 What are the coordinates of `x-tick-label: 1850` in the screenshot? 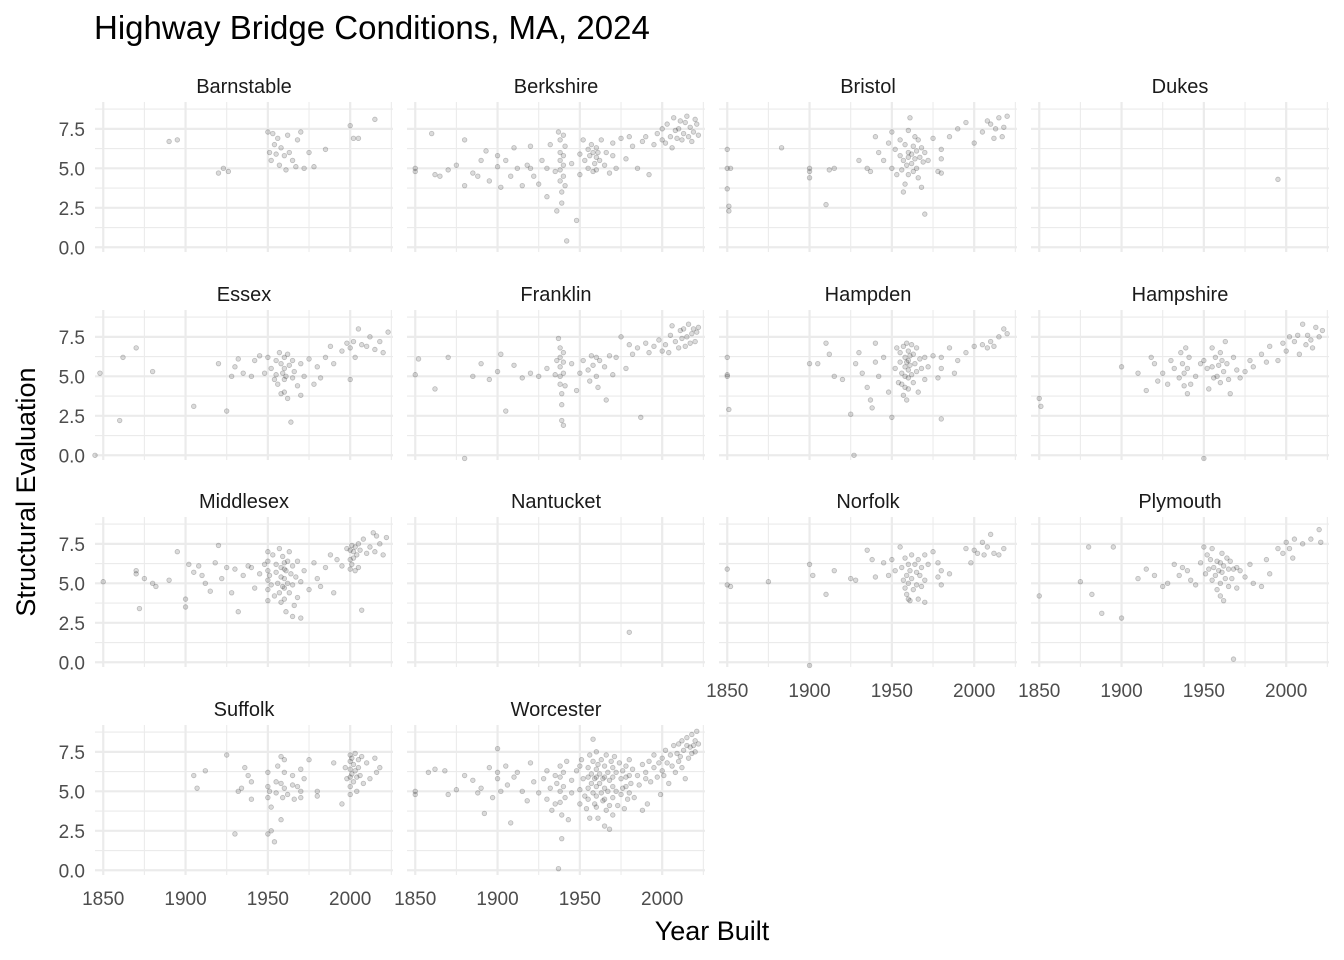 It's located at (415, 899).